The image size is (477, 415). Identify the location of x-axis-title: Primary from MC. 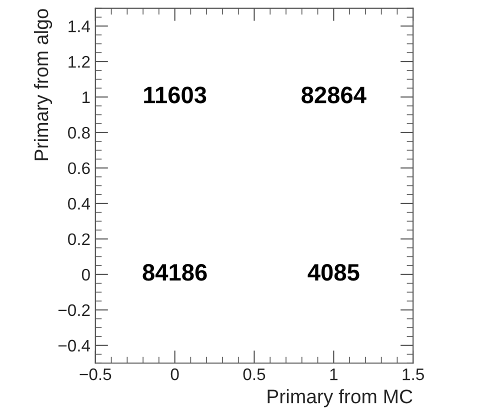
(340, 398).